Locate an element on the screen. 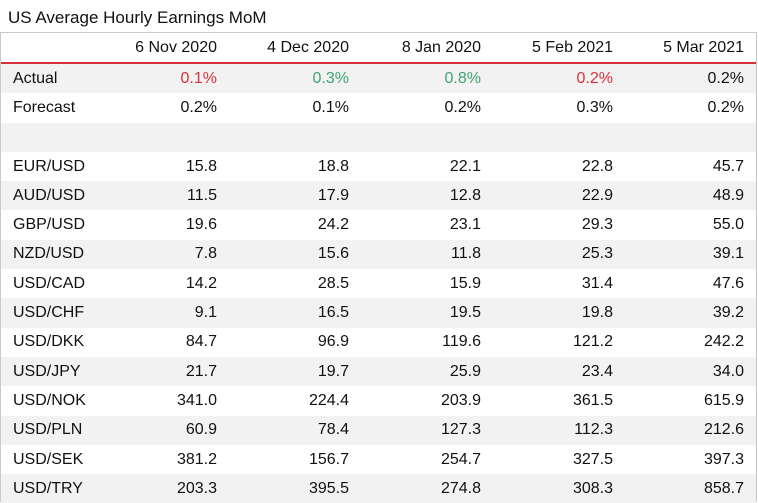 This screenshot has height=503, width=758. table-cell: 395.5 is located at coordinates (328, 488).